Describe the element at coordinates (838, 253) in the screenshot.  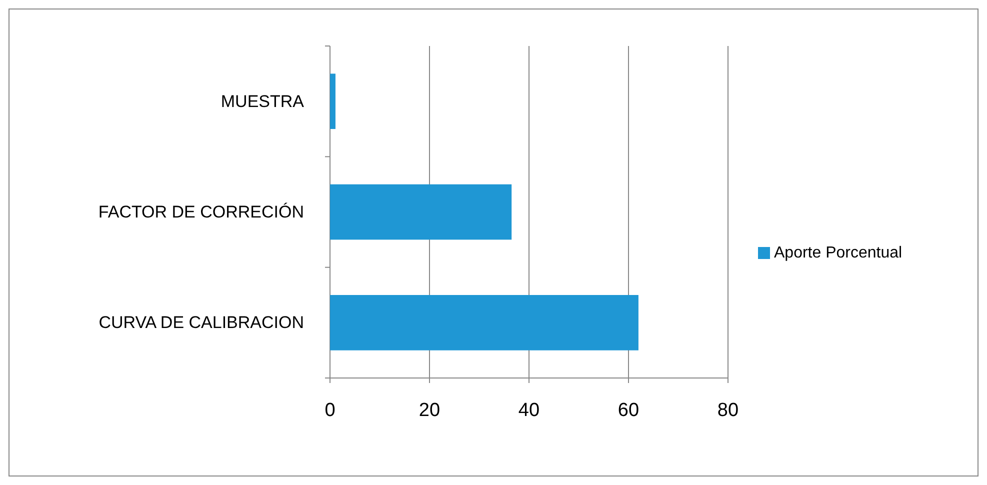
I see `legend-label: Aporte Porcentual` at that location.